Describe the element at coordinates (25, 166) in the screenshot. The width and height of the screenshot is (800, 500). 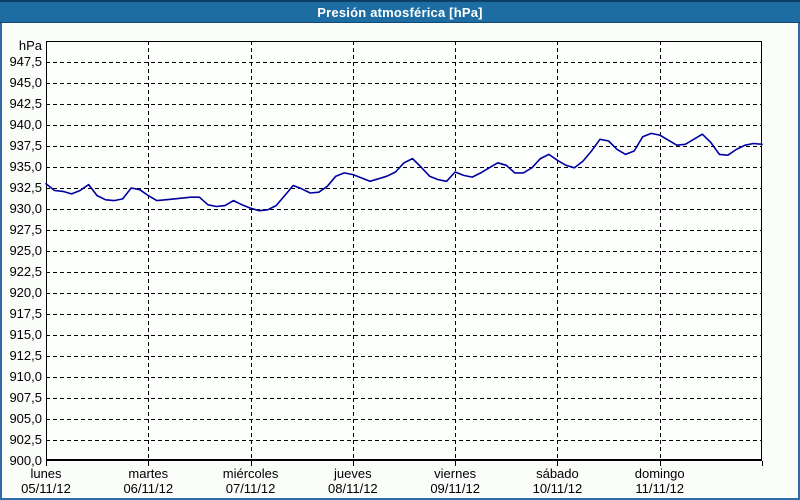
I see `y-tick-label: 935,0` at that location.